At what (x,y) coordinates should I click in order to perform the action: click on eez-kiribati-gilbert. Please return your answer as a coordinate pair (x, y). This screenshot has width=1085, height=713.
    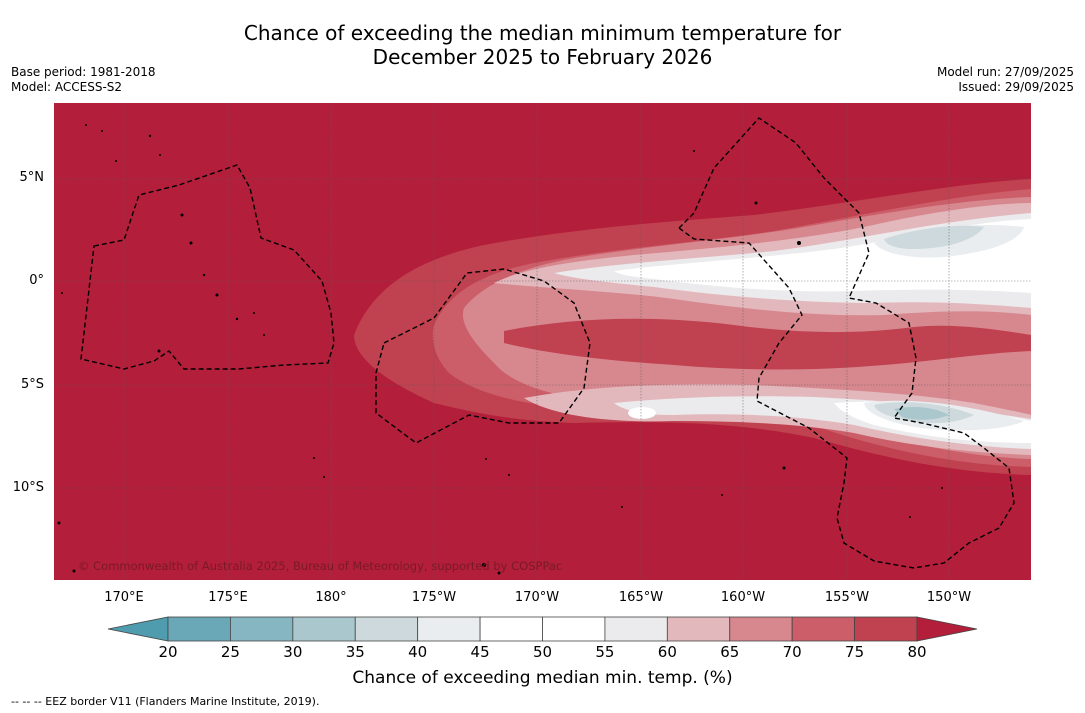
    Looking at the image, I should click on (207, 267).